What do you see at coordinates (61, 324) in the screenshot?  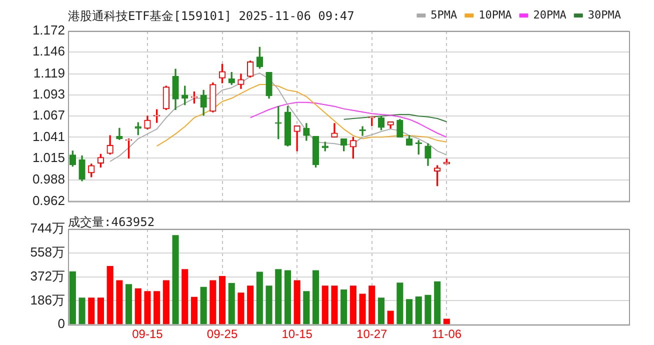 I see `y-tick-label: 0` at bounding box center [61, 324].